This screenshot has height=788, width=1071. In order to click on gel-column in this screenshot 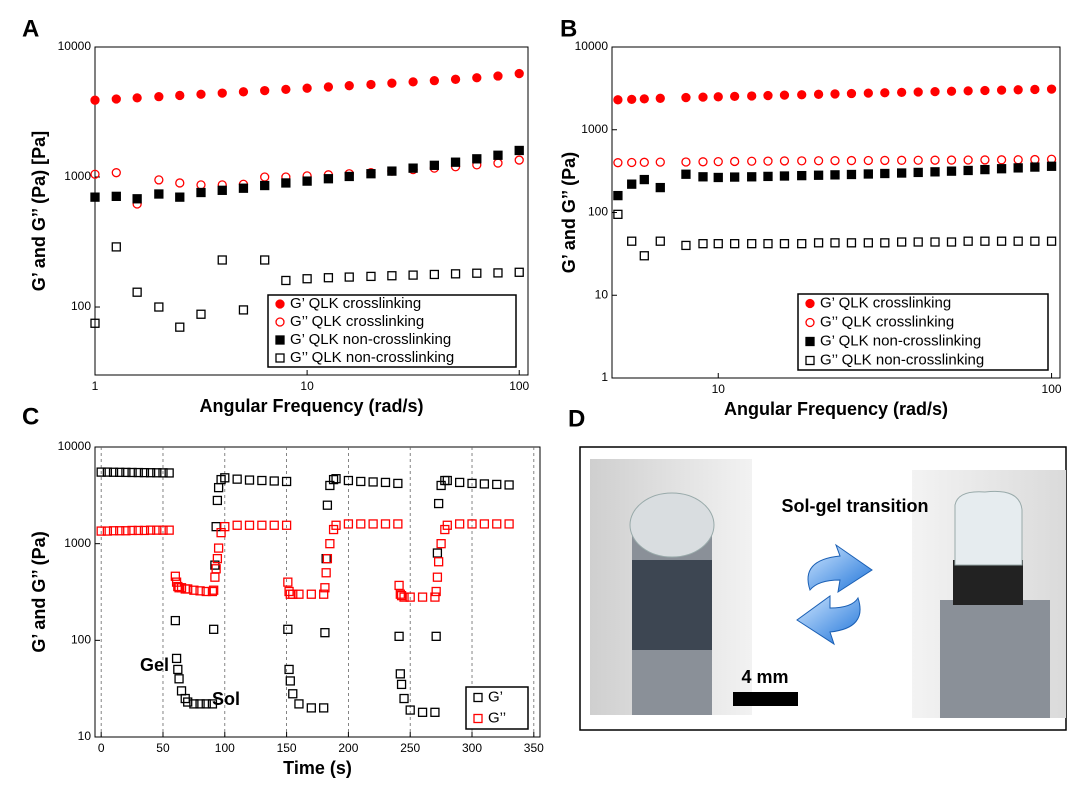, I will do `click(988, 528)`.